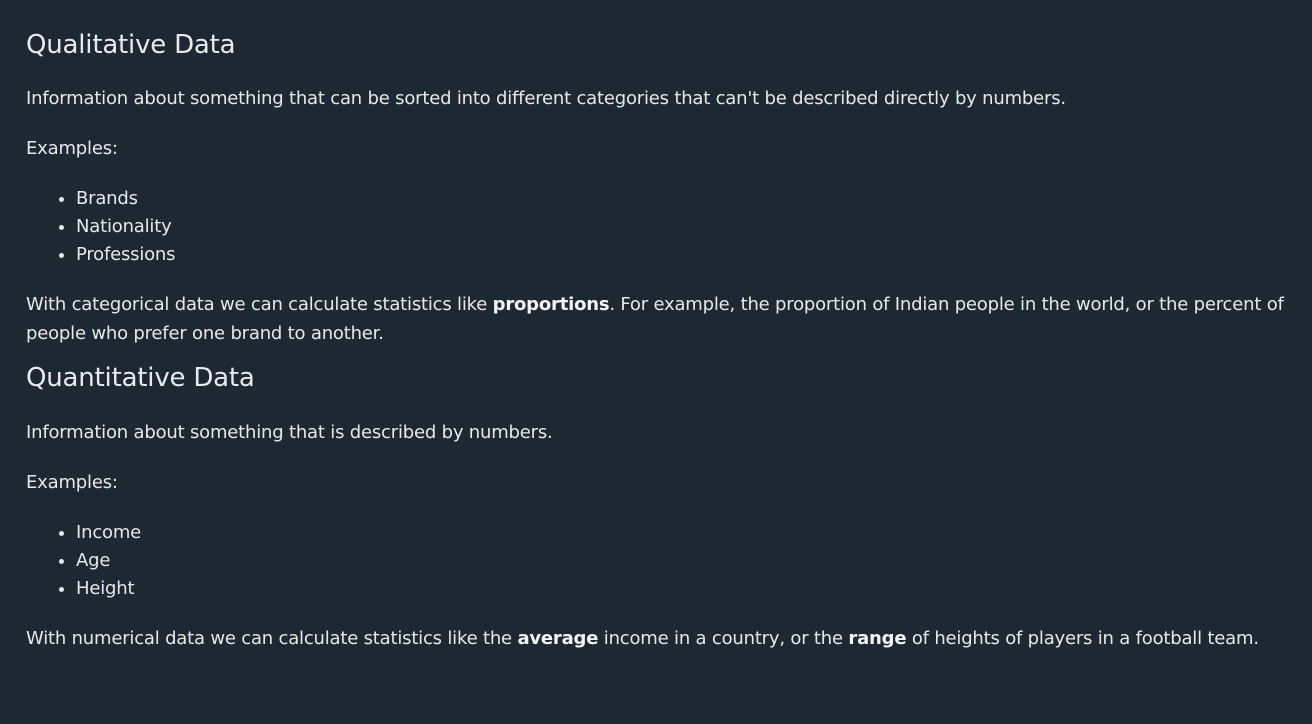 This screenshot has height=724, width=1312. I want to click on list-item: Professions, so click(681, 255).